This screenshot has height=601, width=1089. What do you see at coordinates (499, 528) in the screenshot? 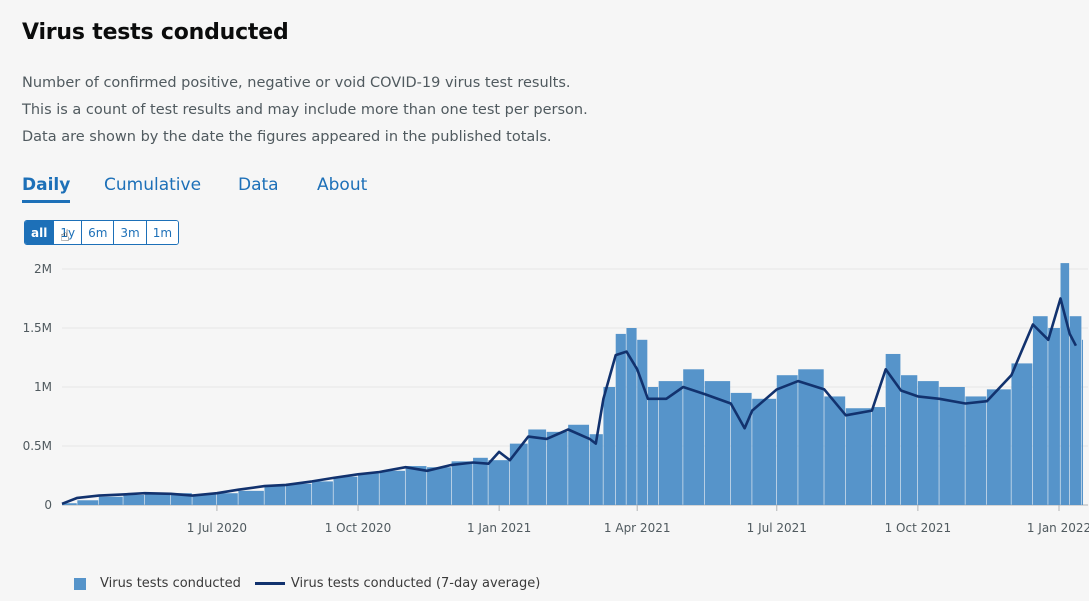
I see `x-tick-label: 1 Jan 2021` at bounding box center [499, 528].